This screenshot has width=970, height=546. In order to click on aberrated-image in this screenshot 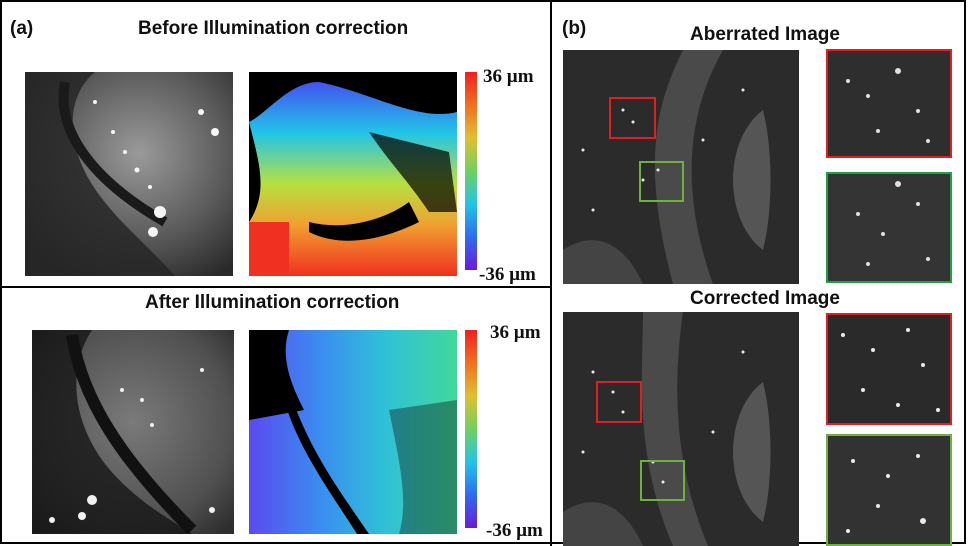, I will do `click(681, 167)`.